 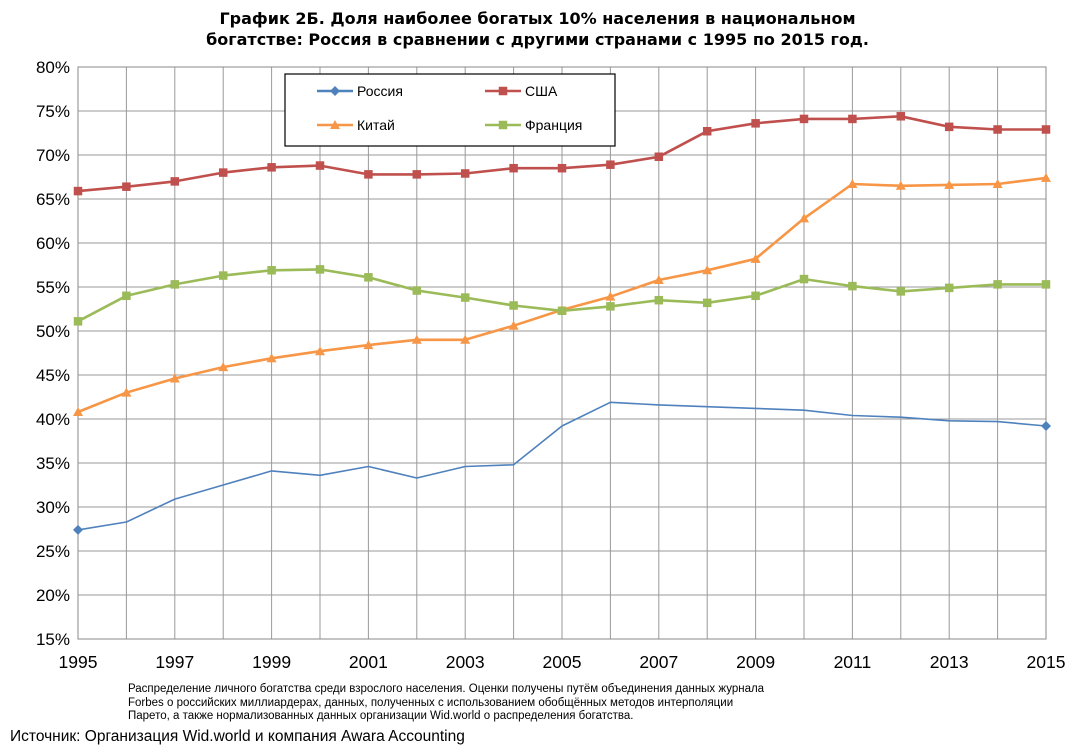 What do you see at coordinates (755, 662) in the screenshot?
I see `x-tick-label: 2009` at bounding box center [755, 662].